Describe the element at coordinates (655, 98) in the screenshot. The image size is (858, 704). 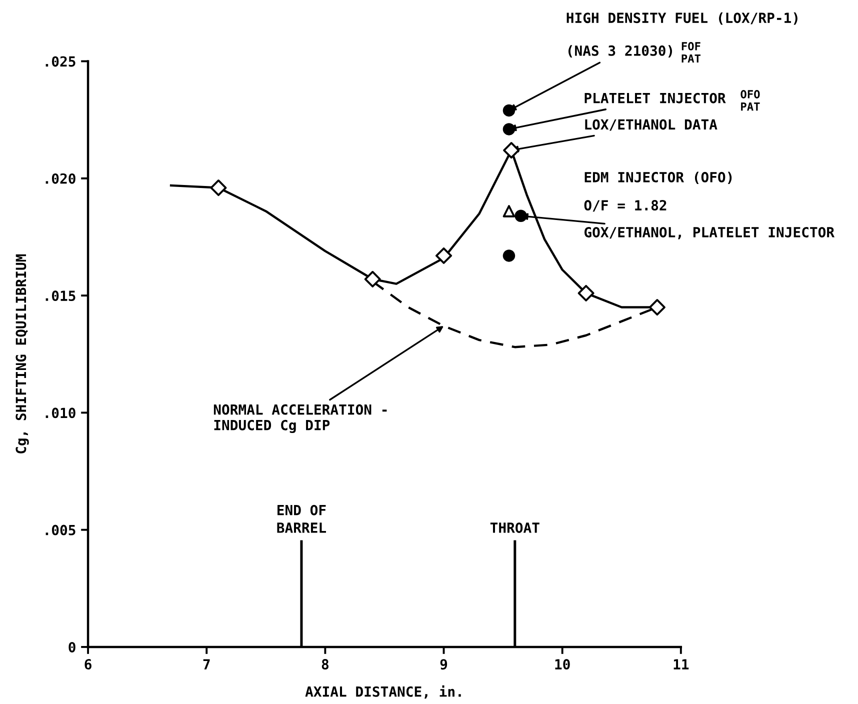
I see `annotation: PLATELET INJECTOR` at that location.